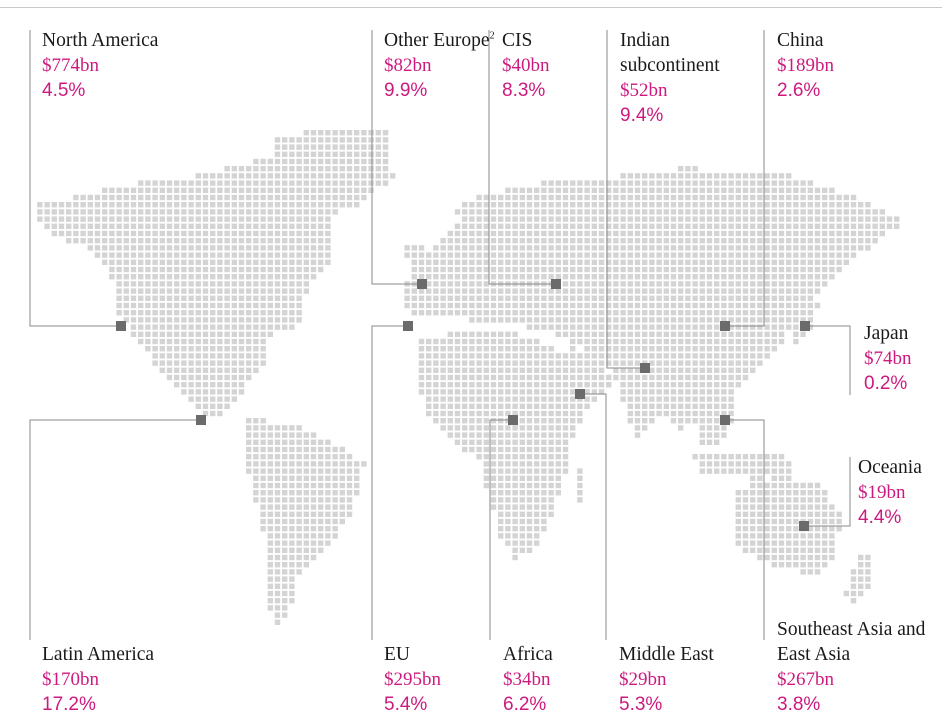  What do you see at coordinates (725, 420) in the screenshot?
I see `marker-southeast-asia-east-asia` at bounding box center [725, 420].